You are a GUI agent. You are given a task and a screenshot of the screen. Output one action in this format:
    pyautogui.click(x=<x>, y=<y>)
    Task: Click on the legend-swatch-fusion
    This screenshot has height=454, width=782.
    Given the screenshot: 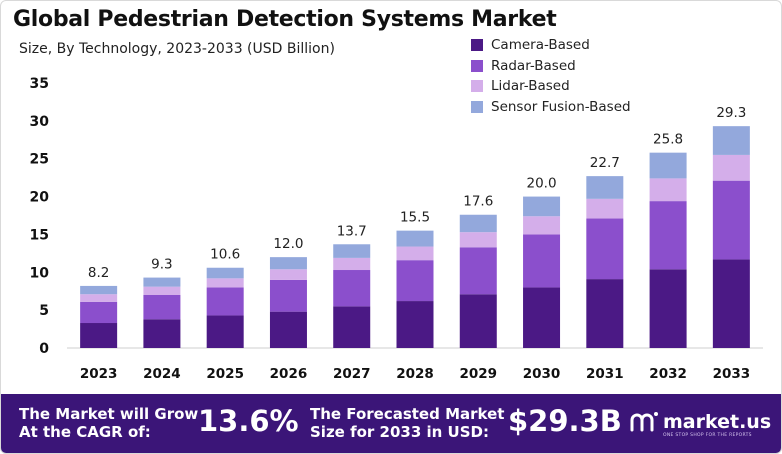 What is the action you would take?
    pyautogui.click(x=477, y=106)
    